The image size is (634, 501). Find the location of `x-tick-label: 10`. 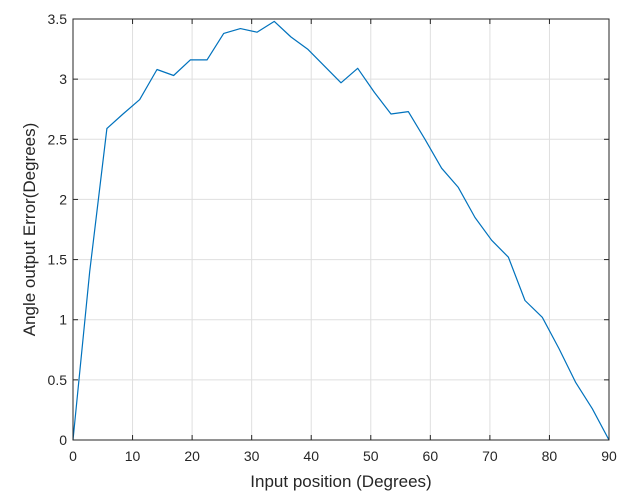

x-tick-label: 10 is located at coordinates (133, 456).